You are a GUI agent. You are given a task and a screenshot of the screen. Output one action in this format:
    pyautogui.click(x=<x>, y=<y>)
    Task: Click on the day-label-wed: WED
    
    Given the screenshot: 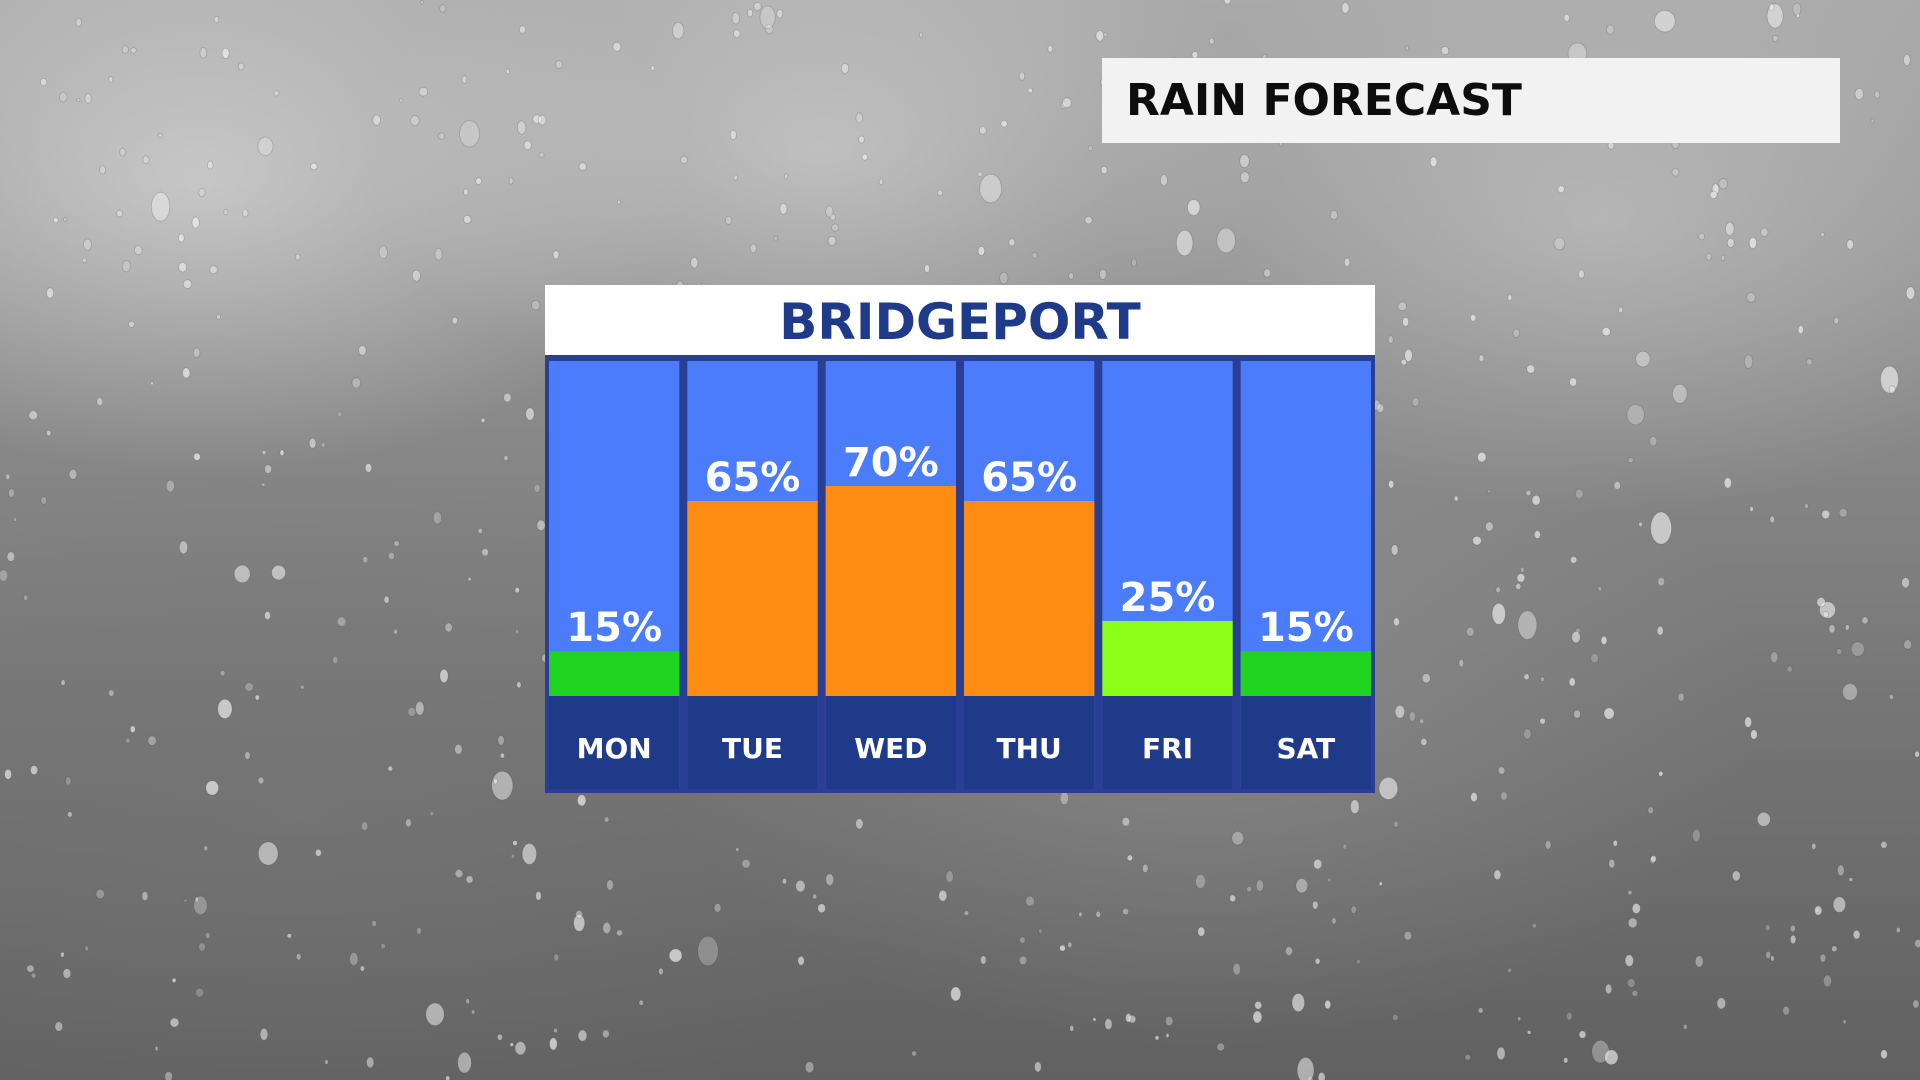 What is the action you would take?
    pyautogui.click(x=890, y=748)
    